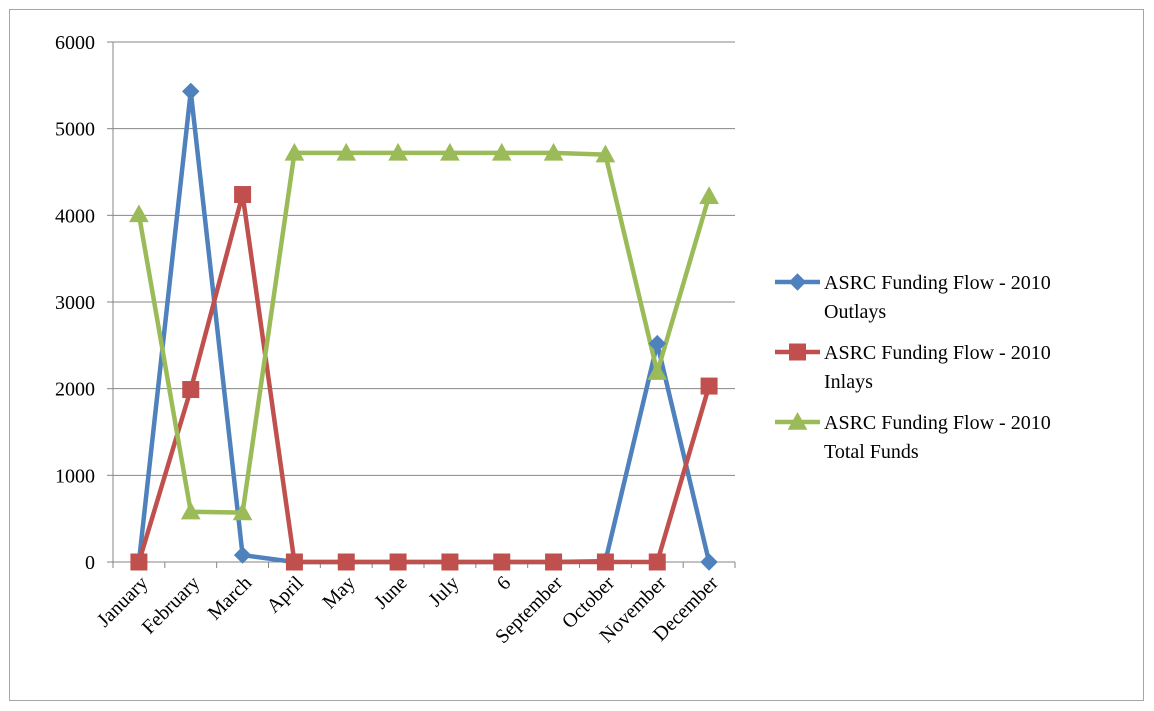  What do you see at coordinates (75, 130) in the screenshot?
I see `y-tick-label: 5000` at bounding box center [75, 130].